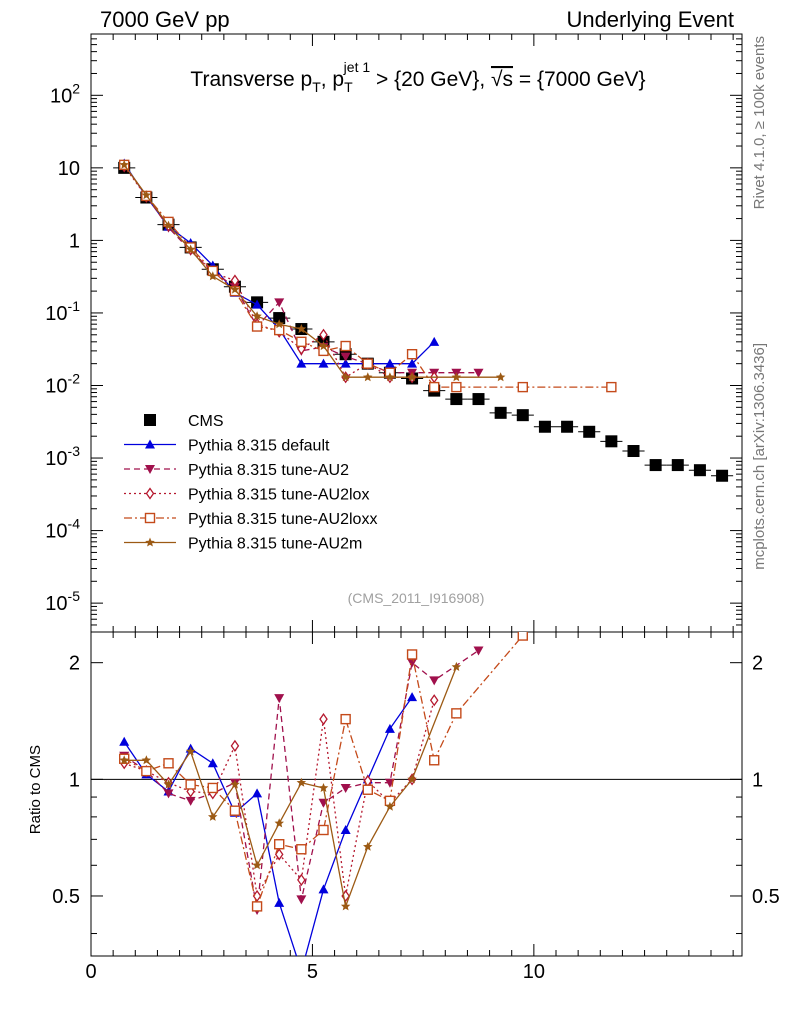  I want to click on header-right-label: Underlying Event, so click(650, 19).